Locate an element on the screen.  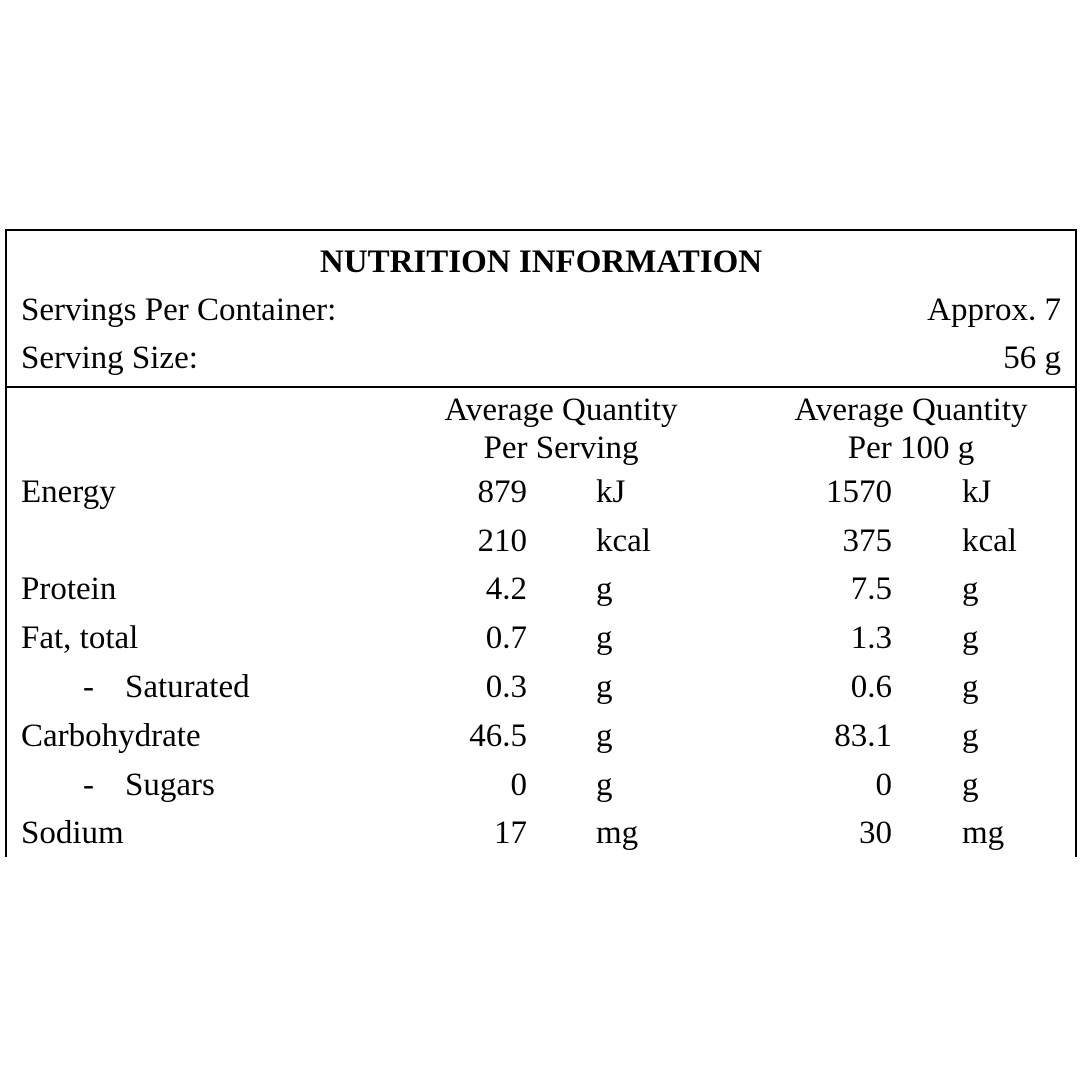
per-100g-unit: kcal is located at coordinates (989, 541).